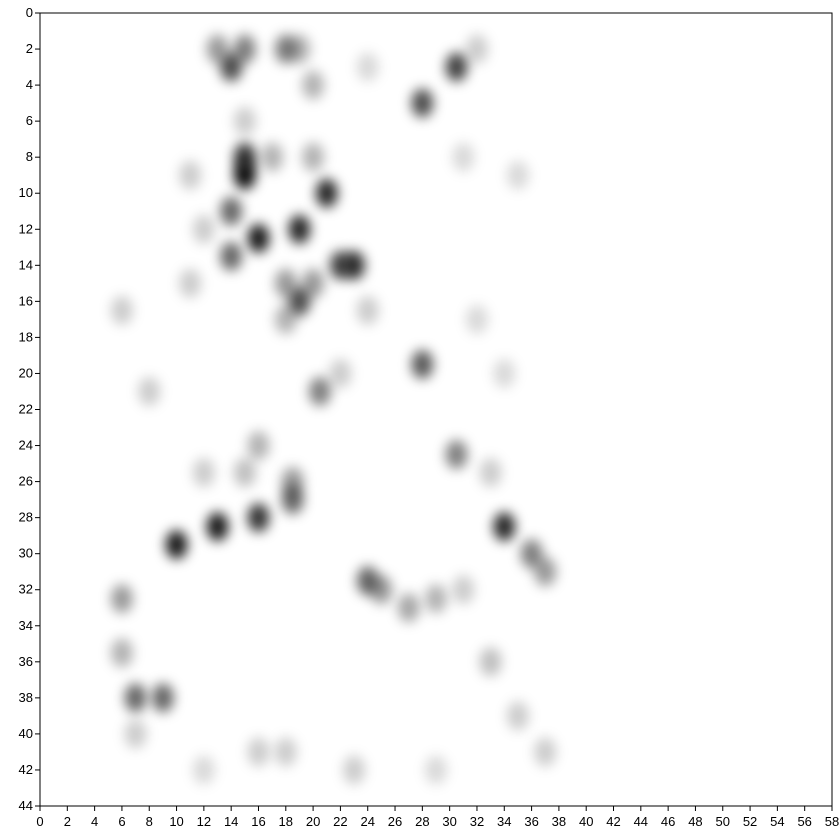 This screenshot has height=834, width=840. What do you see at coordinates (26, 733) in the screenshot?
I see `y-tick-label: 40` at bounding box center [26, 733].